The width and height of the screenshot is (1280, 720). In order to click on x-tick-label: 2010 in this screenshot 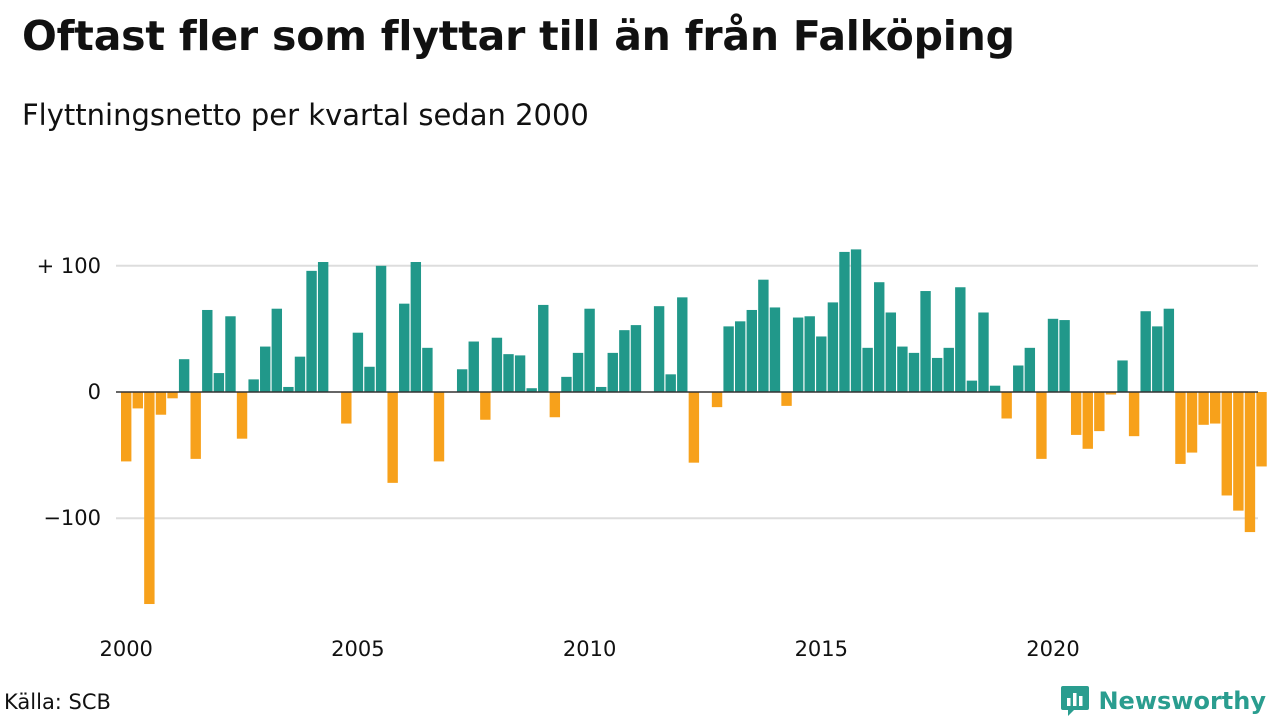, I will do `click(589, 649)`.